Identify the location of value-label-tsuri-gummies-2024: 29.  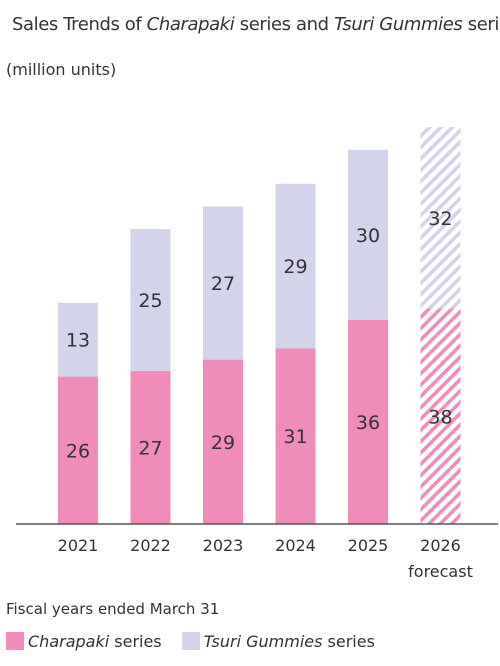
(295, 267).